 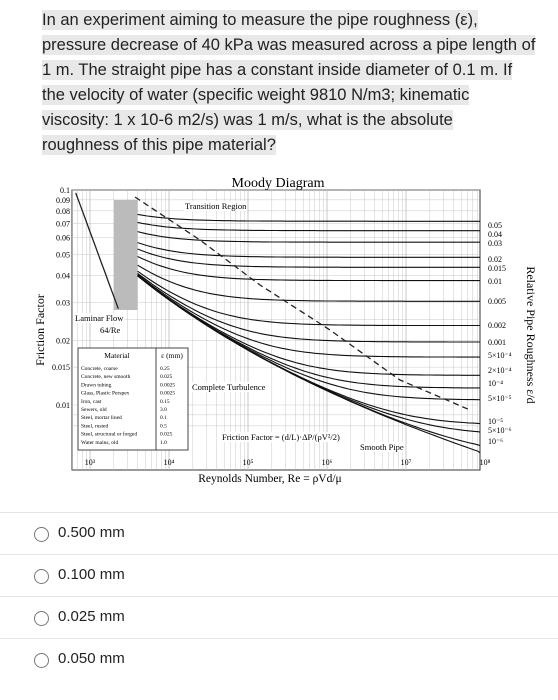 I want to click on table-cell: Concrete, coarse, so click(x=99, y=369).